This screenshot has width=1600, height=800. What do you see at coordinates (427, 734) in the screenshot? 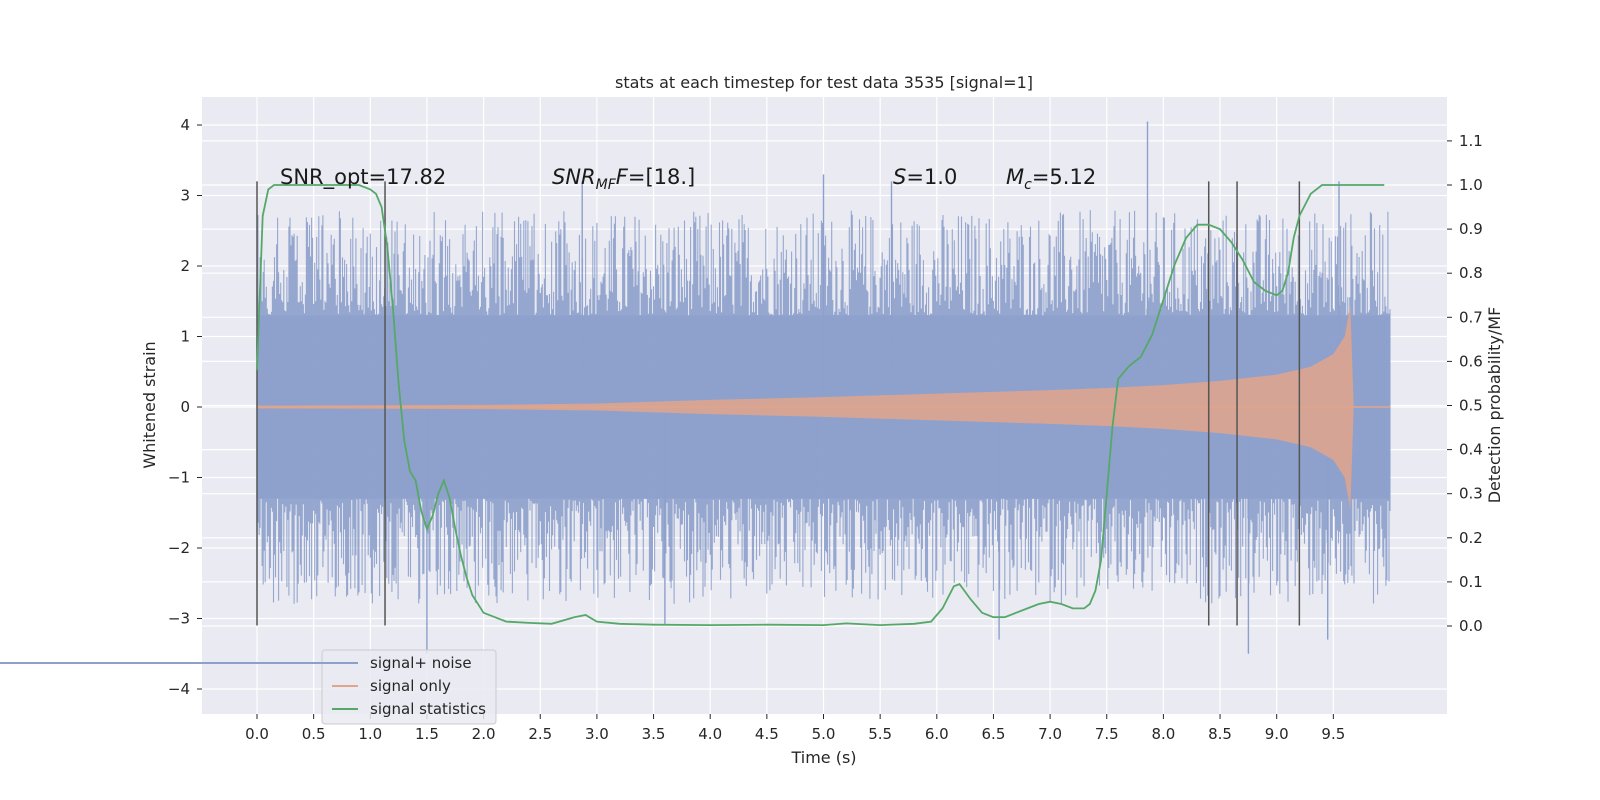
I see `x-tick-label: 1.5` at bounding box center [427, 734].